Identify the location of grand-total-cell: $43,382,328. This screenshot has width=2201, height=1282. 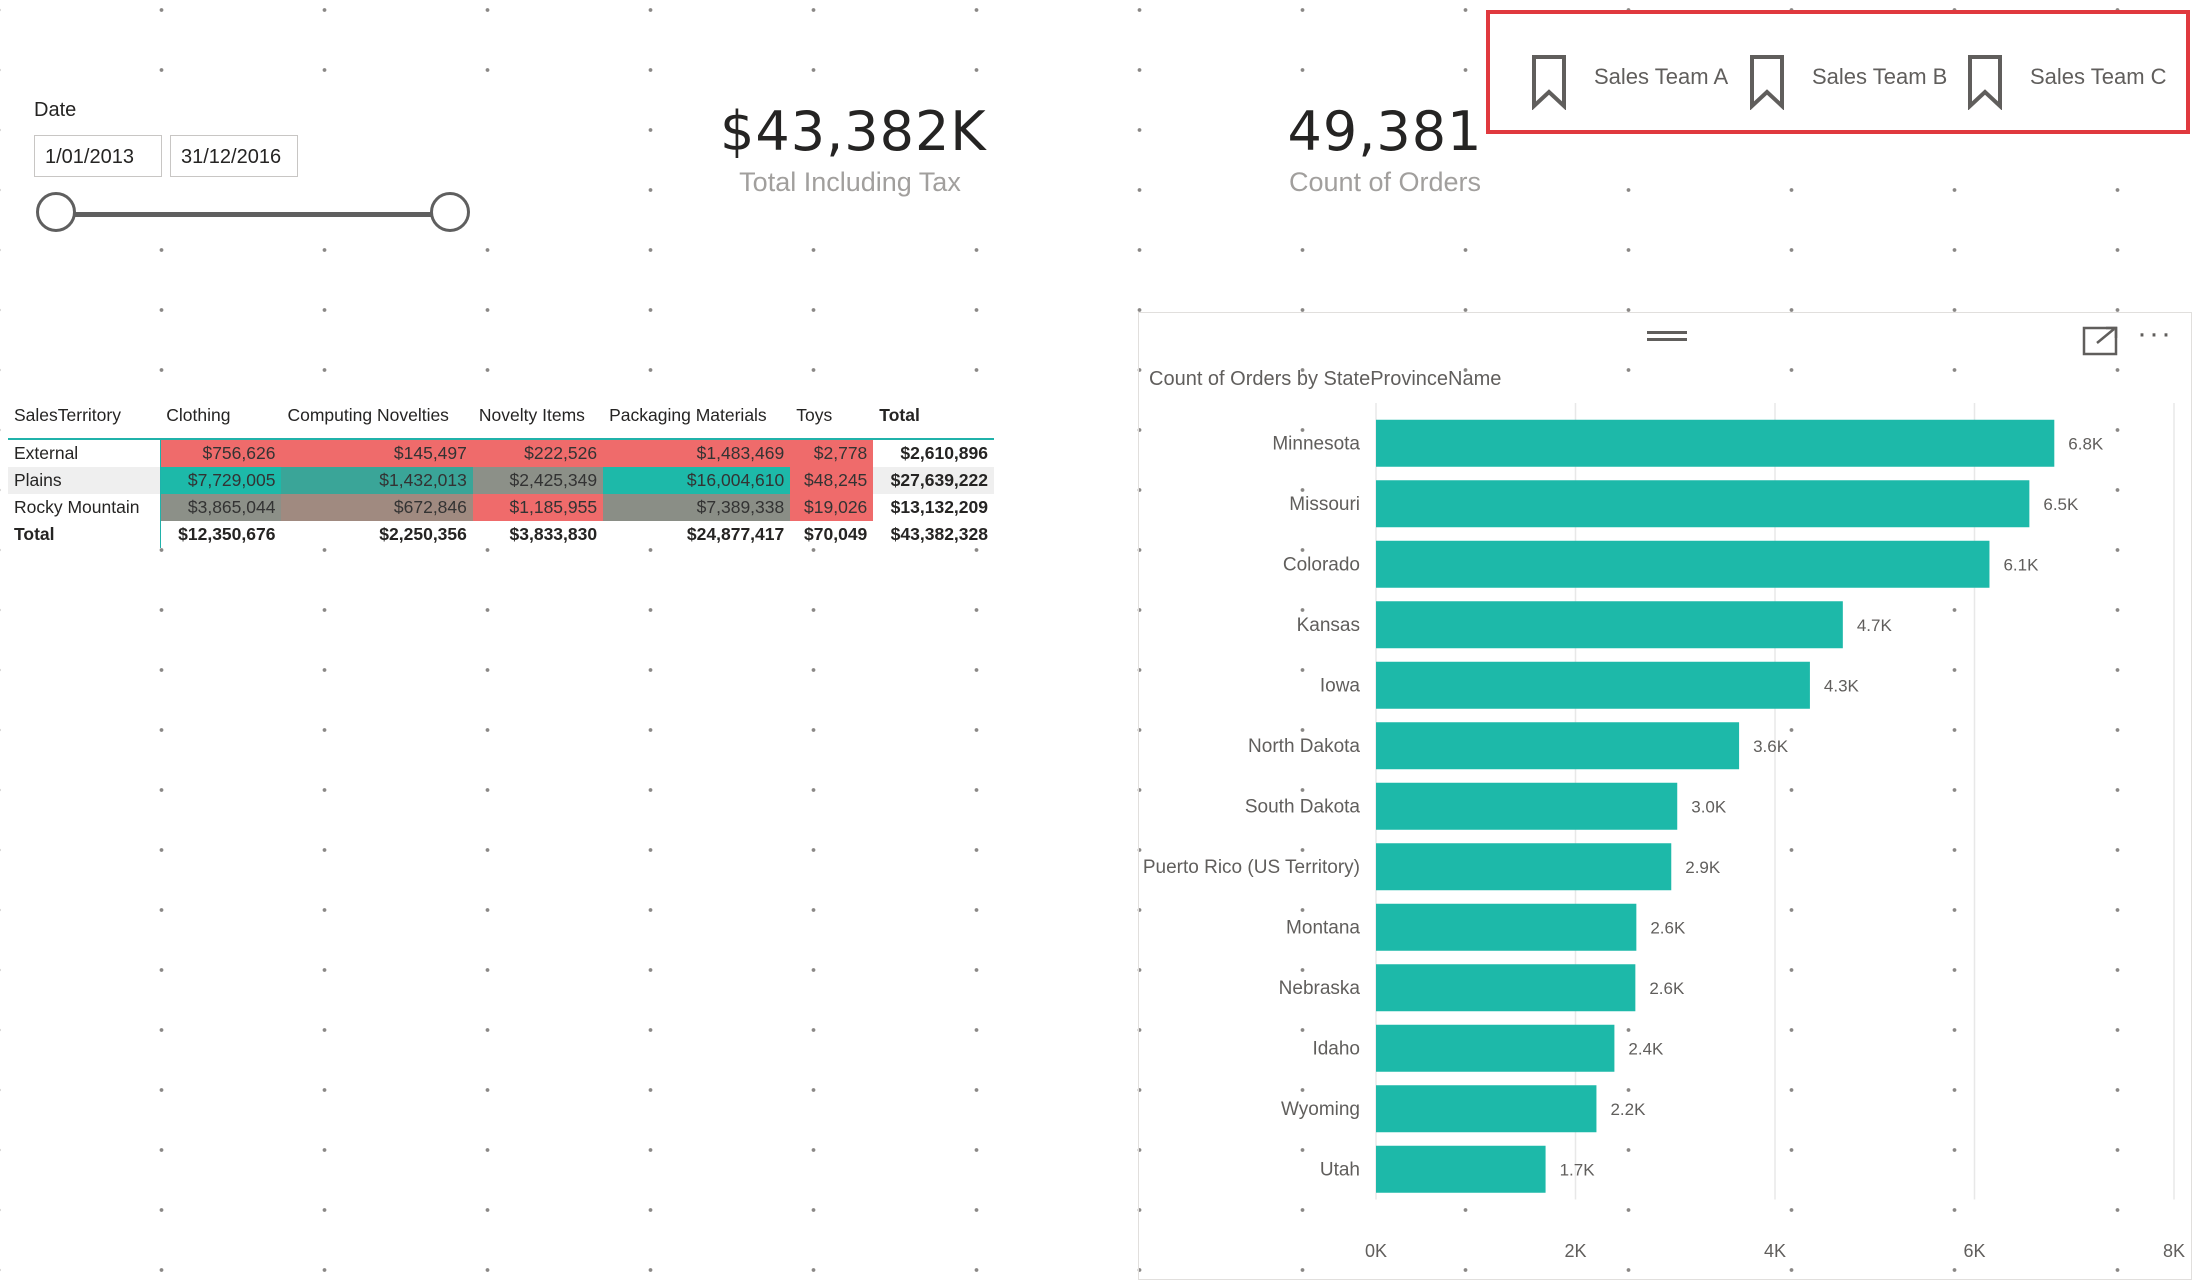
(933, 534).